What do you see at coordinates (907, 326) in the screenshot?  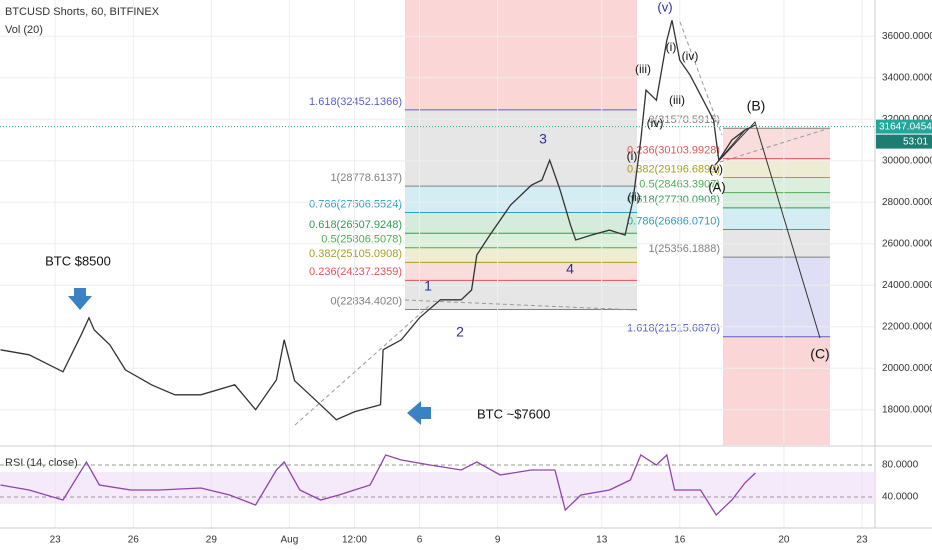 I see `y-tick-label: 22000.0000` at bounding box center [907, 326].